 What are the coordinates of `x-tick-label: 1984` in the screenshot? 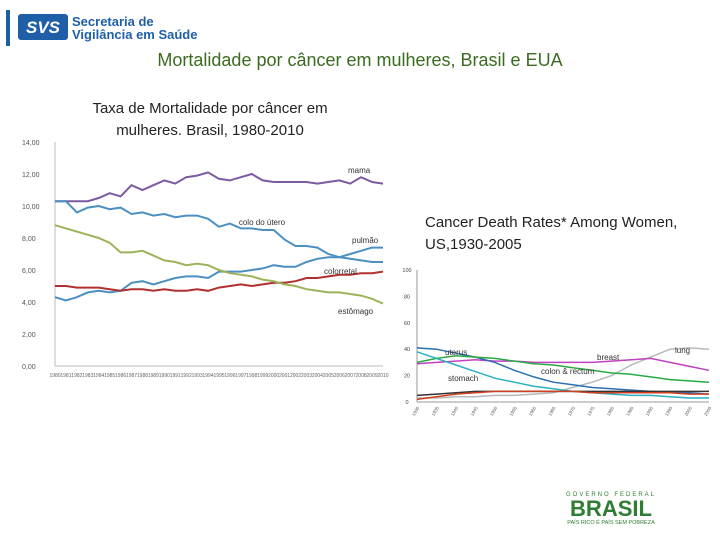 It's located at (98, 376).